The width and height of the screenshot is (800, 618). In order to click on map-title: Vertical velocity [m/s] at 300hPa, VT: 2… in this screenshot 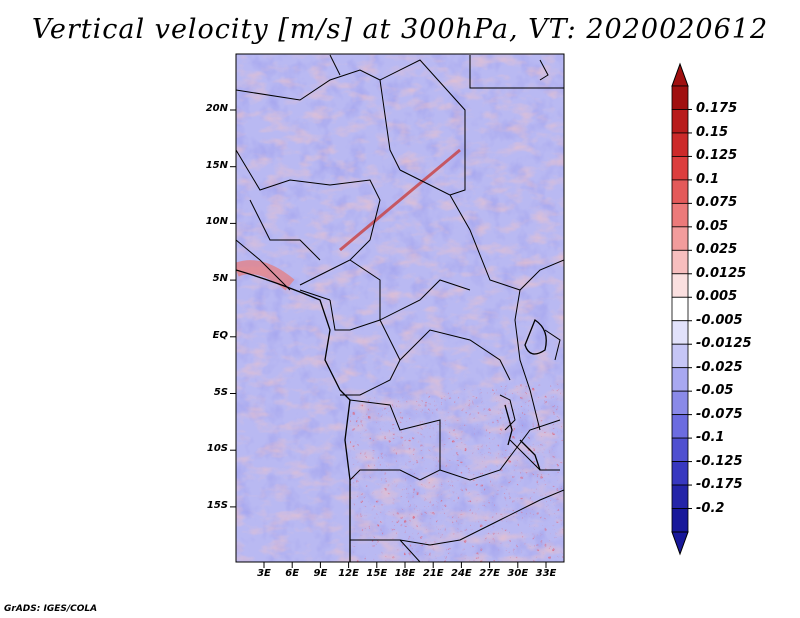, I will do `click(400, 29)`.